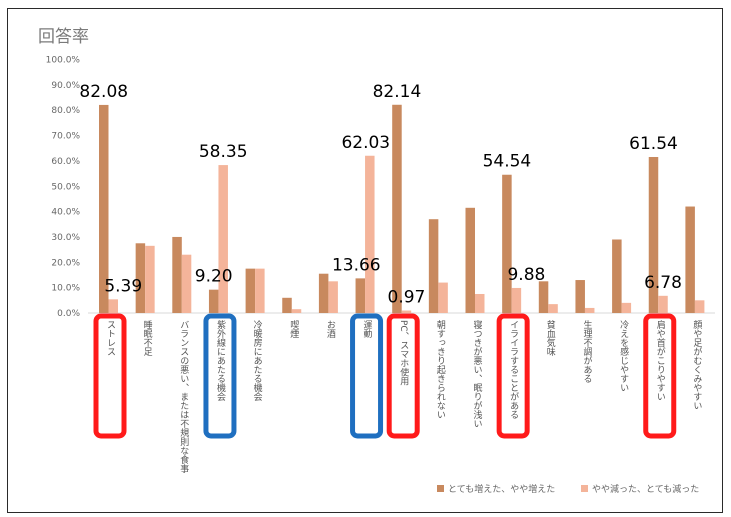 The image size is (731, 517). What do you see at coordinates (214, 277) in the screenshot?
I see `data-label: 9.20` at bounding box center [214, 277].